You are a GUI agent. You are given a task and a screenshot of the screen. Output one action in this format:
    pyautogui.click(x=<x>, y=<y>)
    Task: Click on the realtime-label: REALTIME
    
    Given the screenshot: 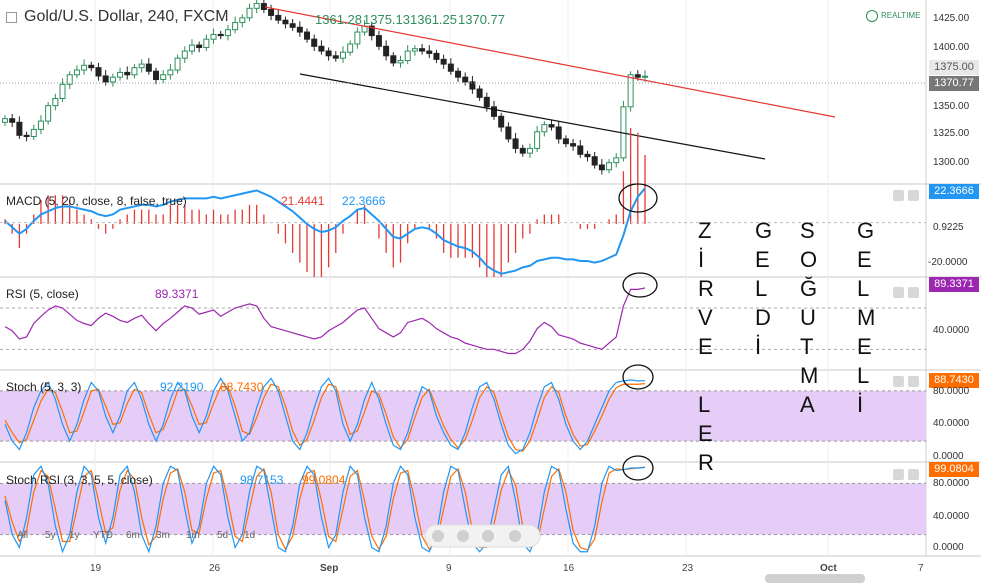 What is the action you would take?
    pyautogui.click(x=901, y=16)
    